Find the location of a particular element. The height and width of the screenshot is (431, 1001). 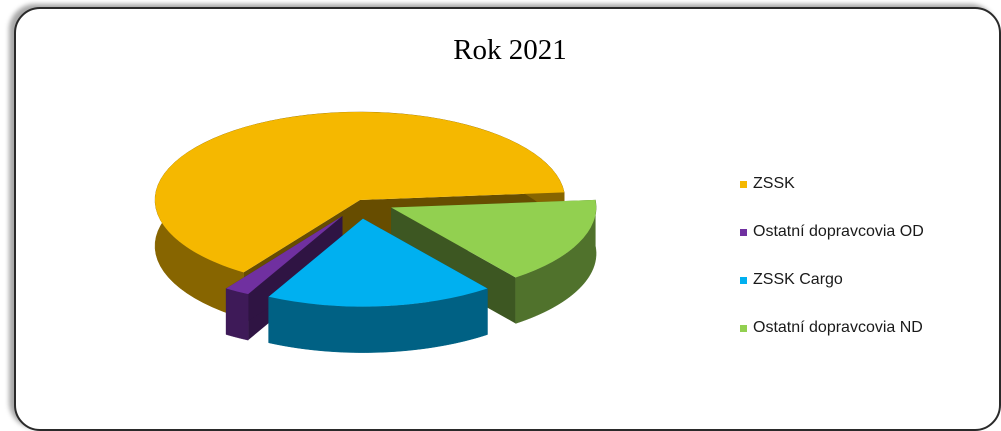

legend-item-zssk: ZSSK is located at coordinates (832, 184).